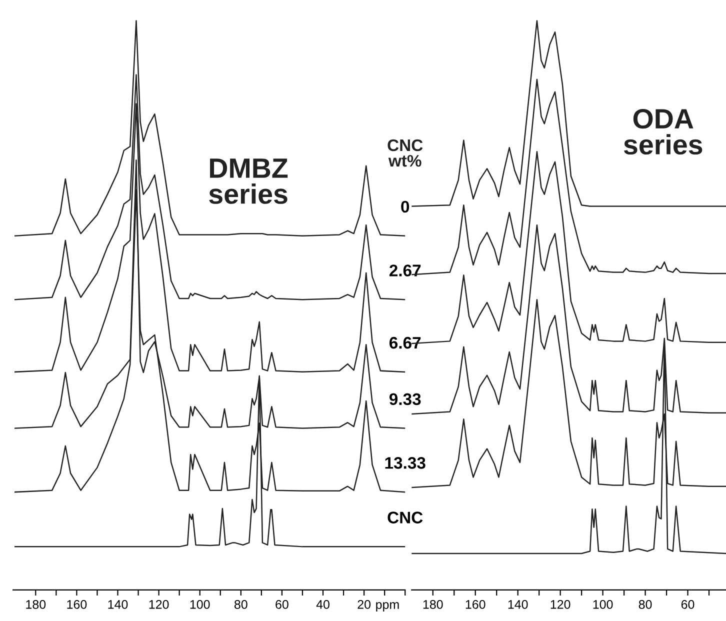 This screenshot has height=621, width=726. I want to click on annotation: ODA series, so click(663, 131).